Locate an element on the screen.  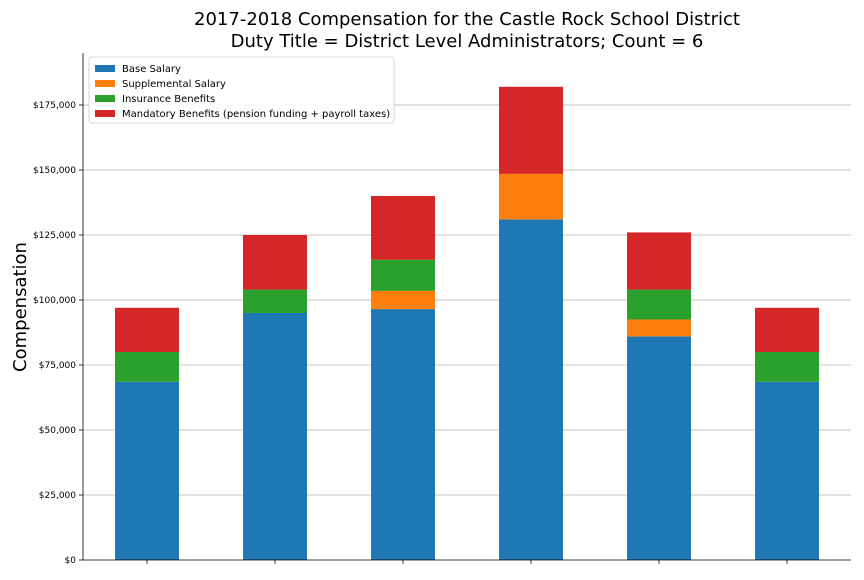
y-tick-label: $175,000 is located at coordinates (54, 106).